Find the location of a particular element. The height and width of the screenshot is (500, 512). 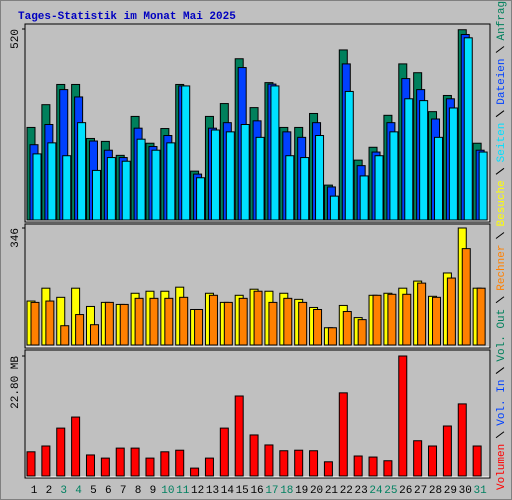

legend-label: Volumen is located at coordinates (502, 467).